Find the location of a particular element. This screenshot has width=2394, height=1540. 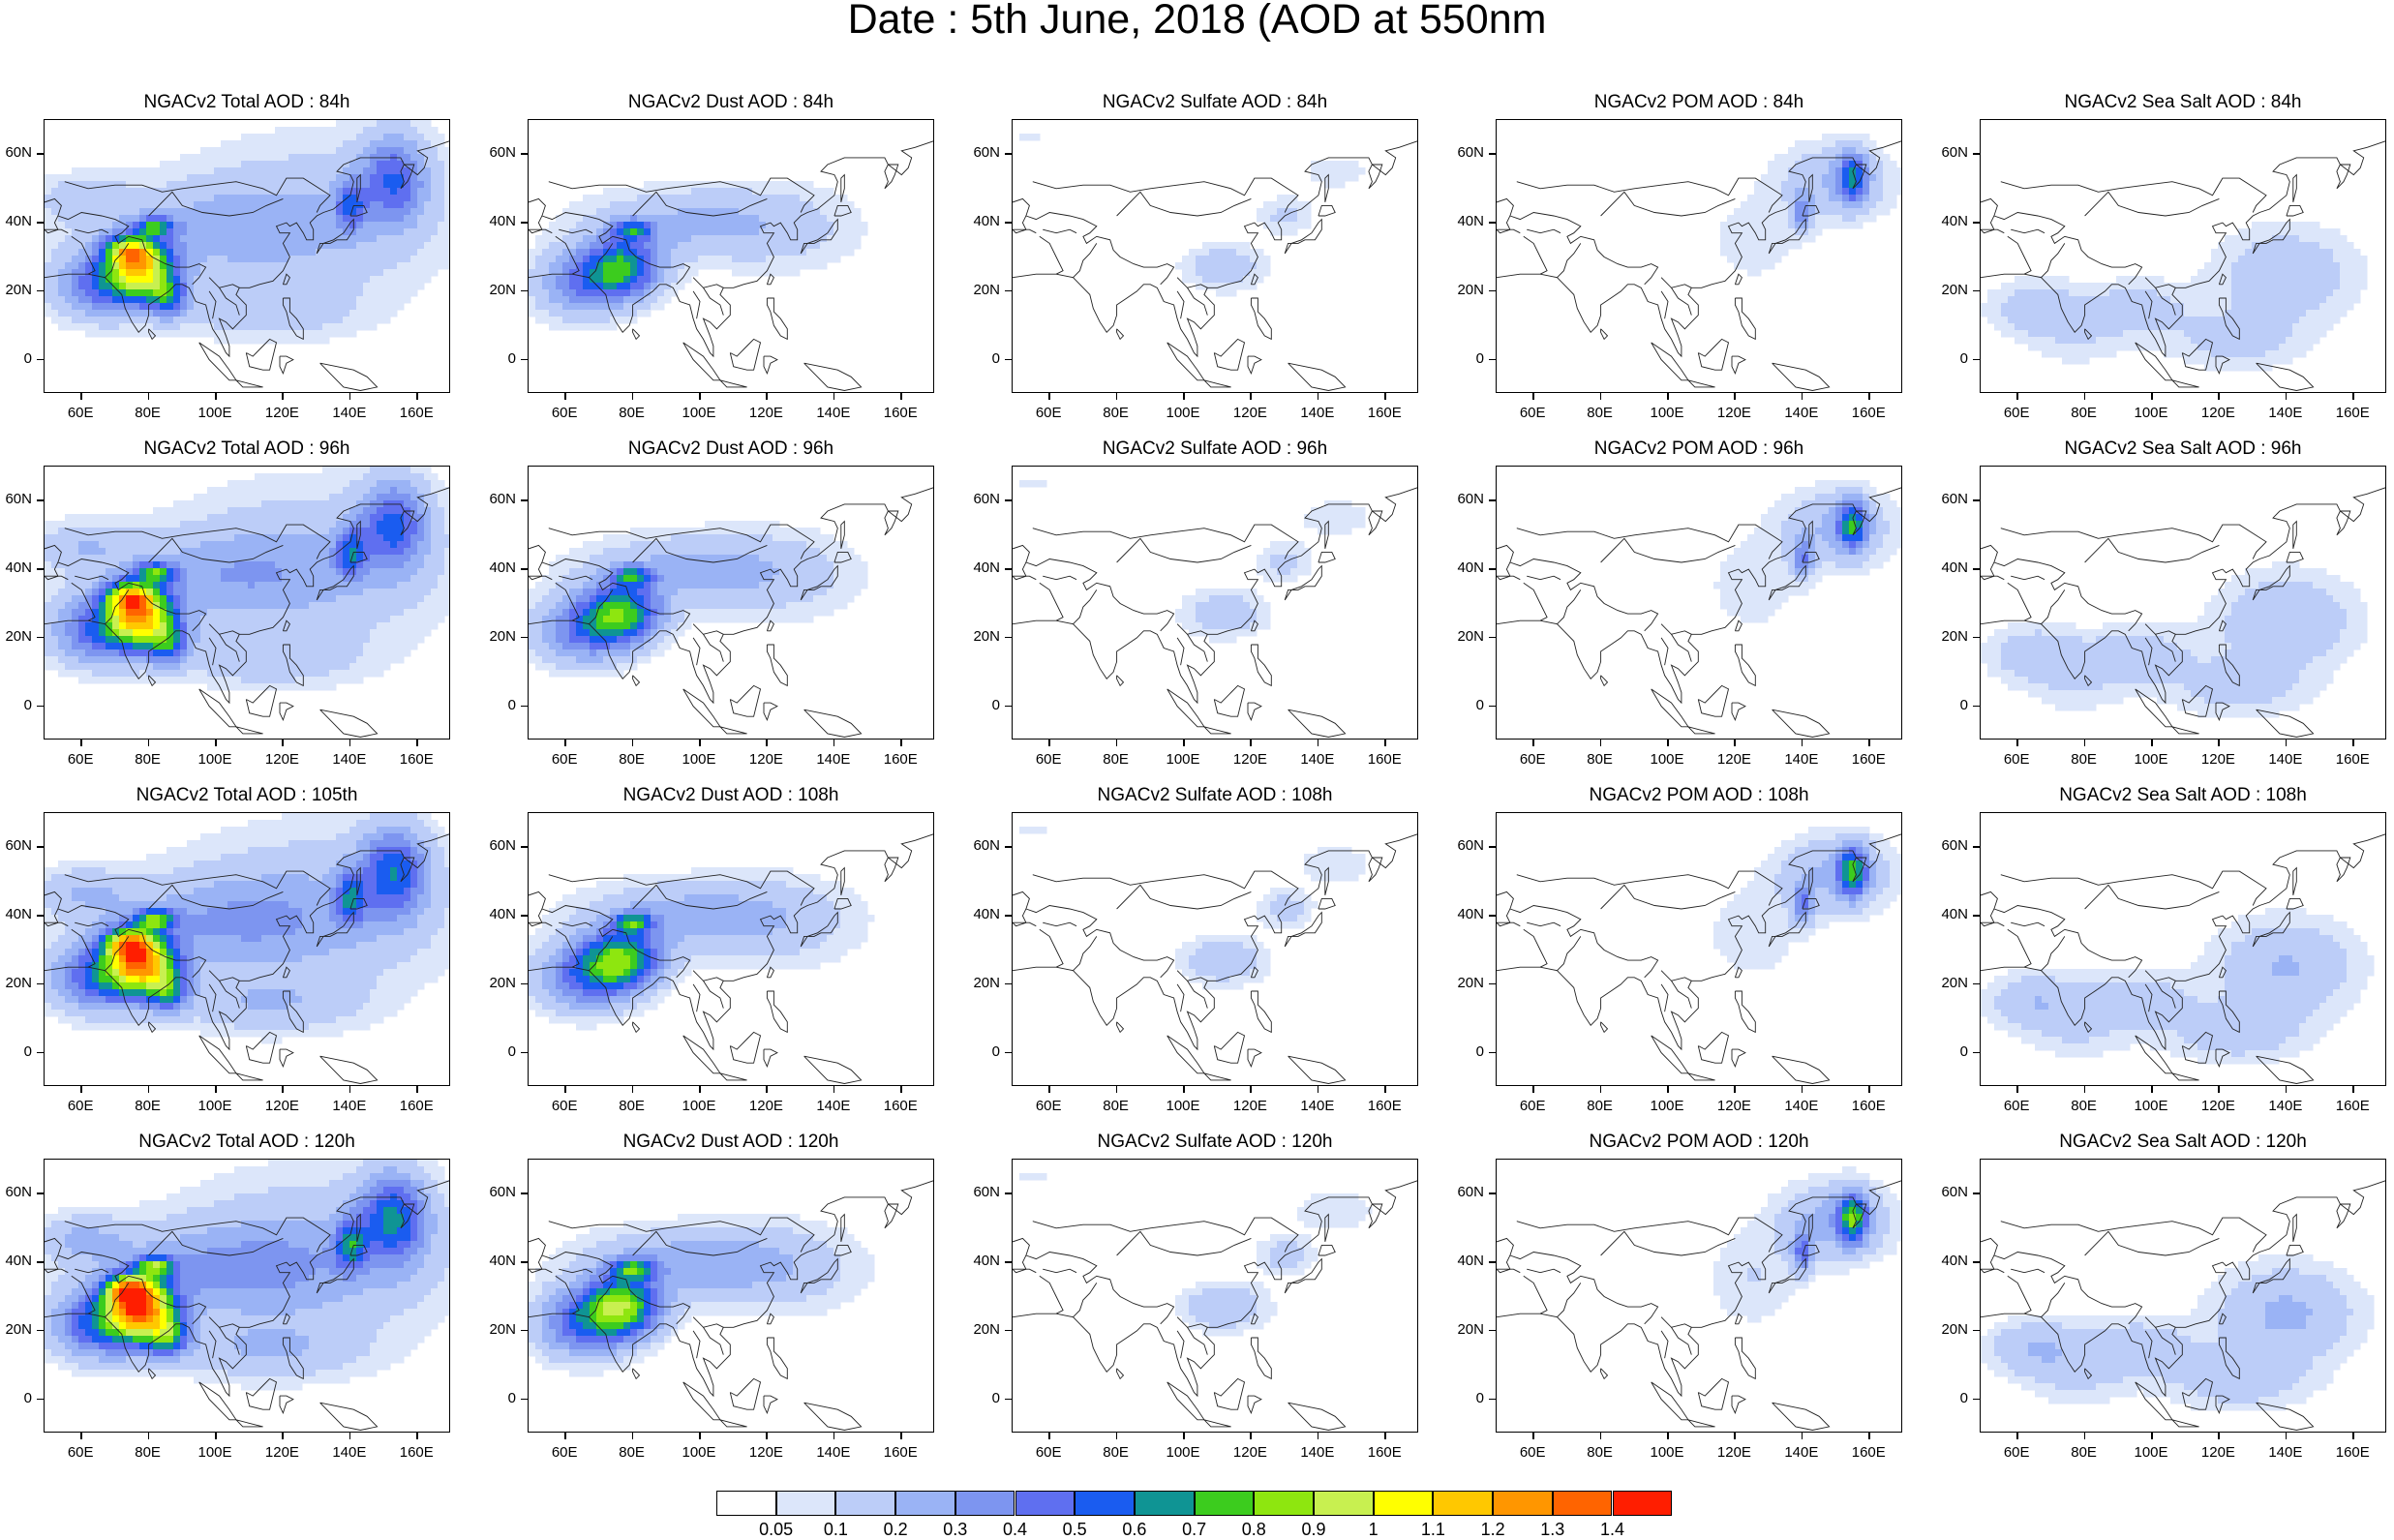

coastline is located at coordinates (218, 361).